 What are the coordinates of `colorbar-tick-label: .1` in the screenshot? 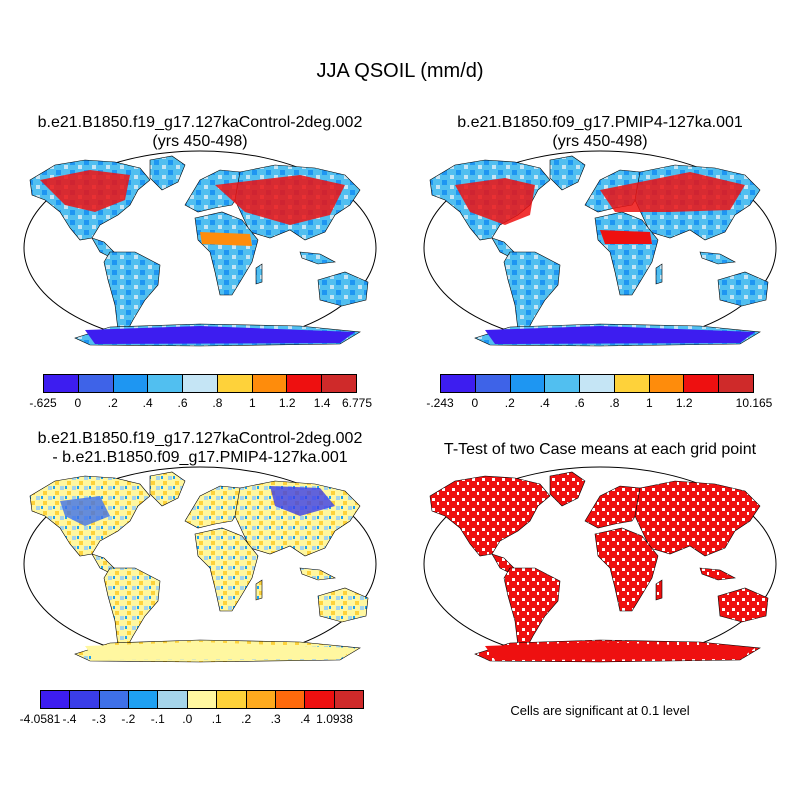 It's located at (216, 719).